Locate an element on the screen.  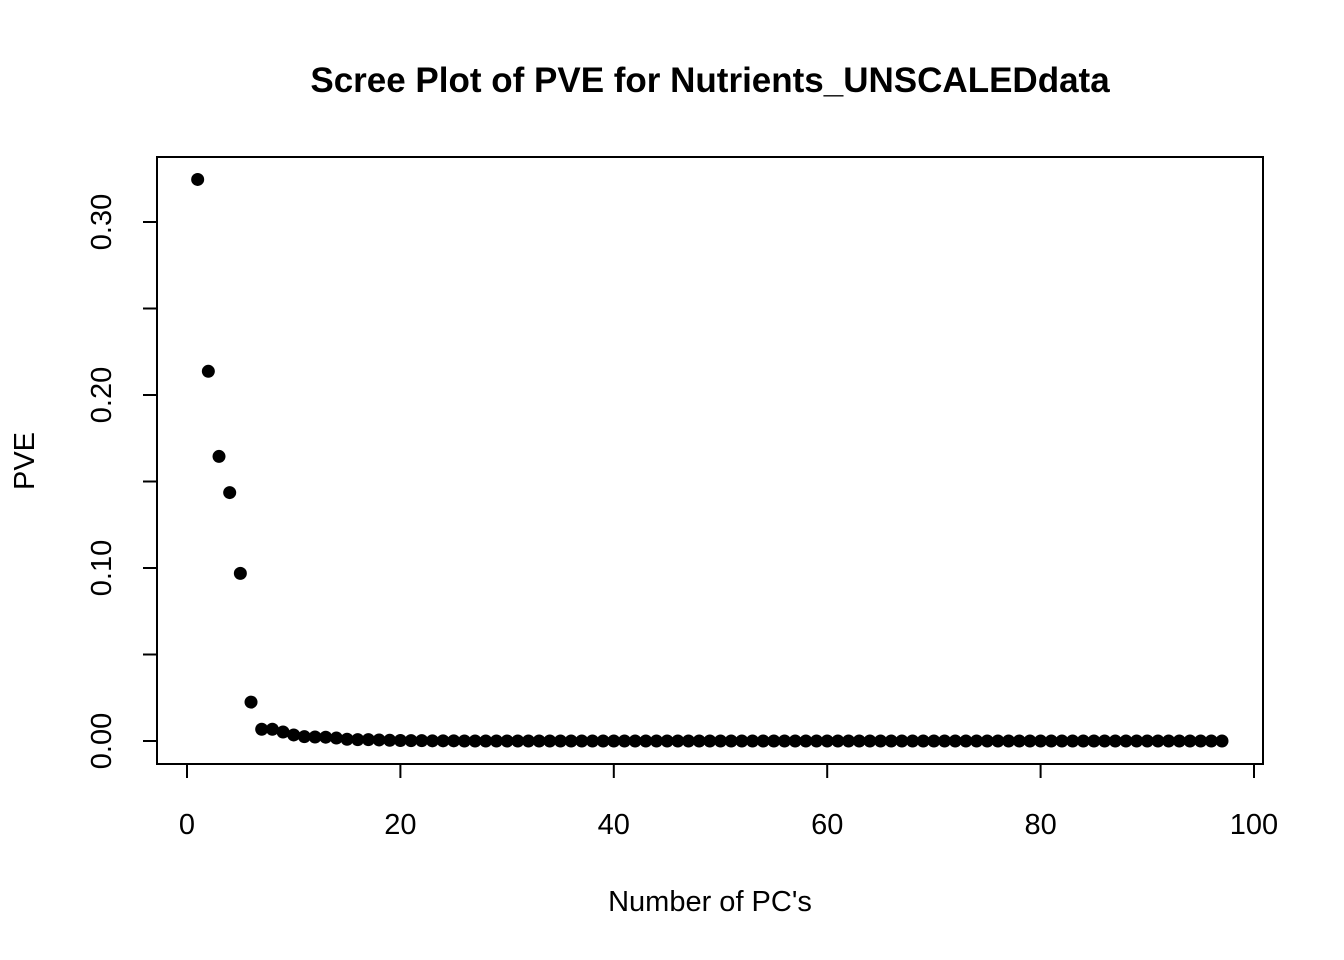
y-tick-label: 0.20 is located at coordinates (102, 395).